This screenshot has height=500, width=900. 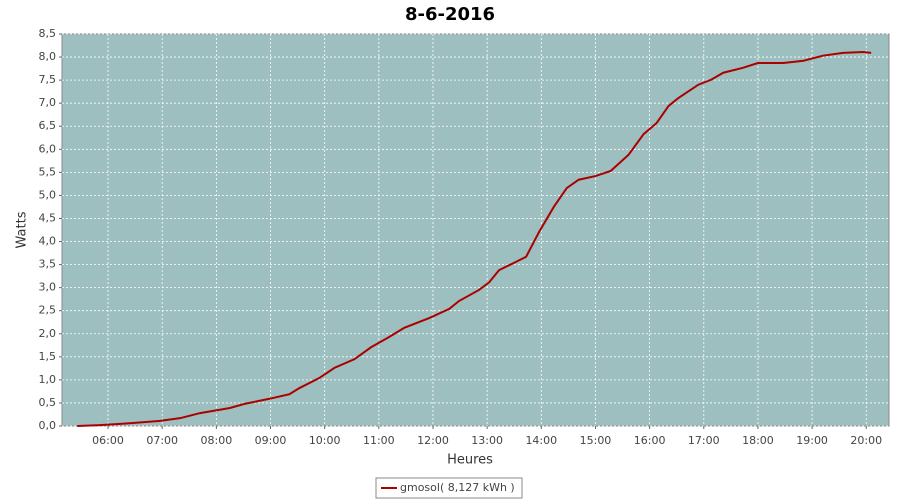 I want to click on x-tick-label: 20:00, so click(x=866, y=440).